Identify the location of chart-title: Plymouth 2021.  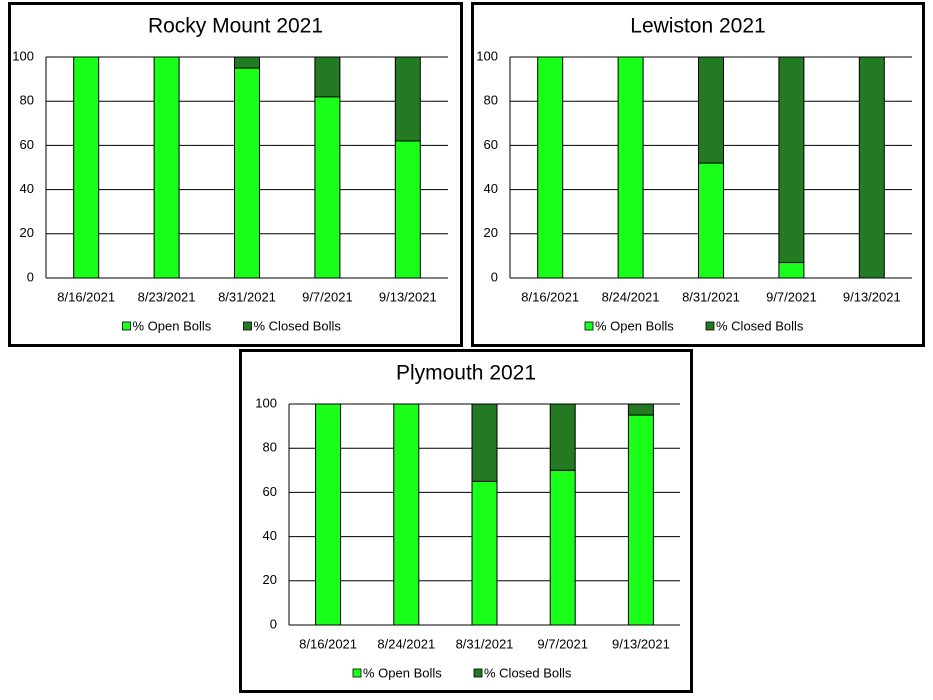
(466, 373).